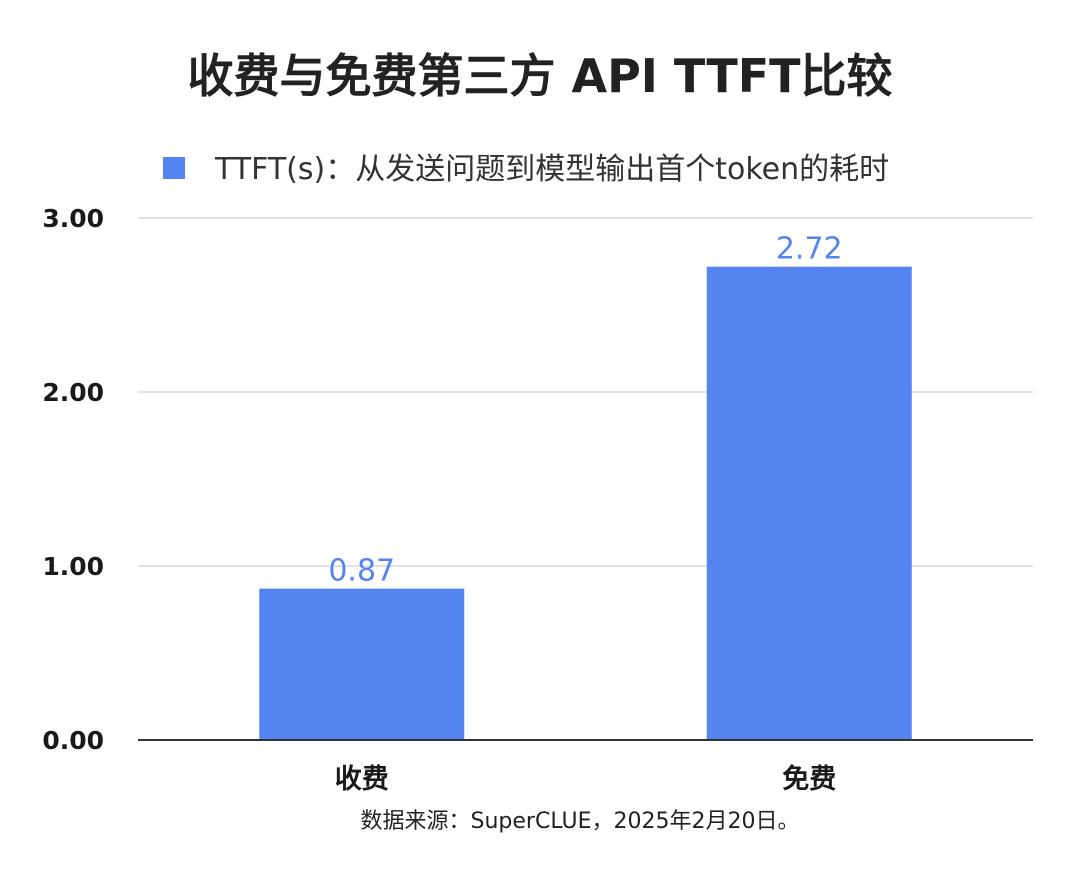  Describe the element at coordinates (174, 168) in the screenshot. I see `legend-swatch` at that location.